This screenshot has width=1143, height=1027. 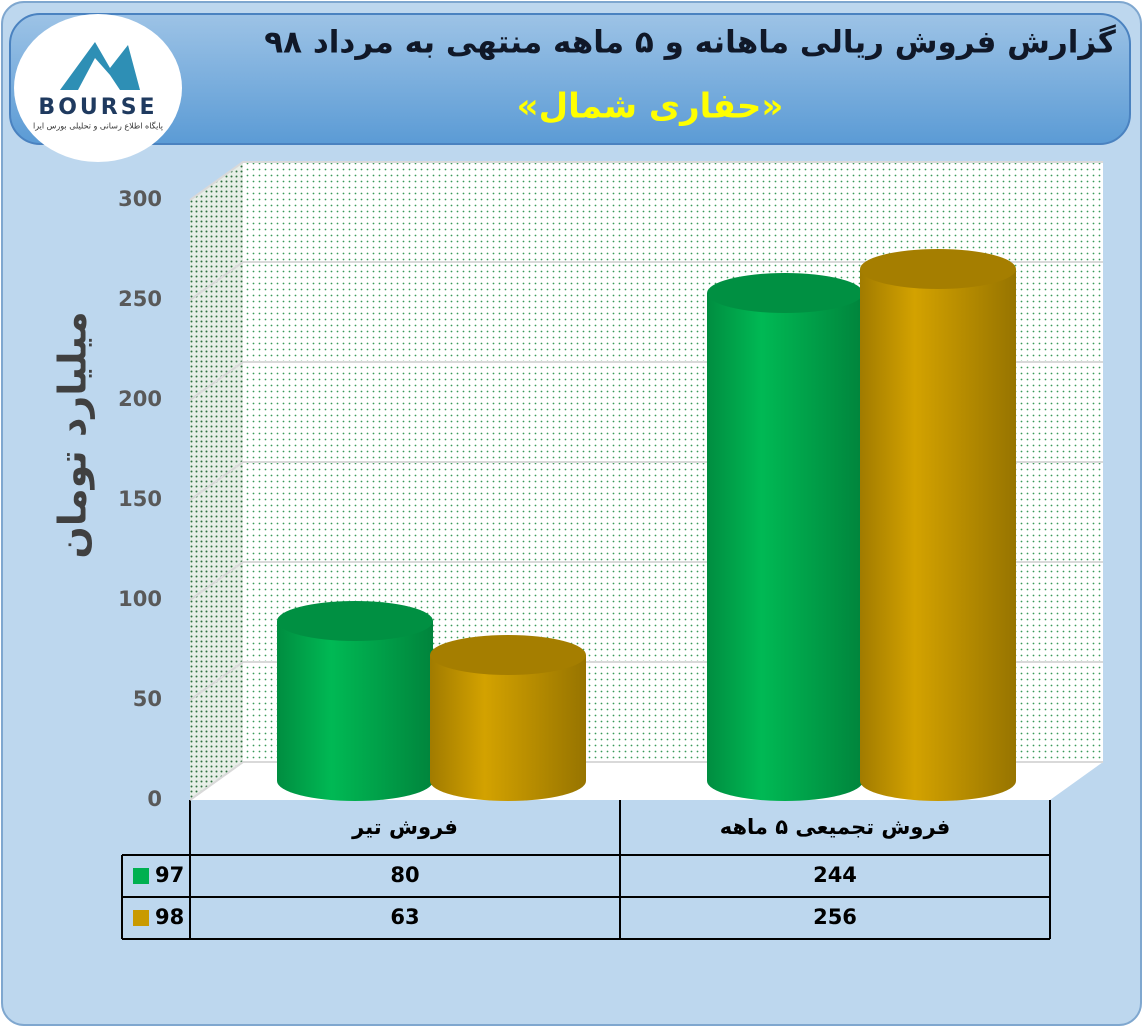 I want to click on y-tick-label: 250, so click(x=140, y=299).